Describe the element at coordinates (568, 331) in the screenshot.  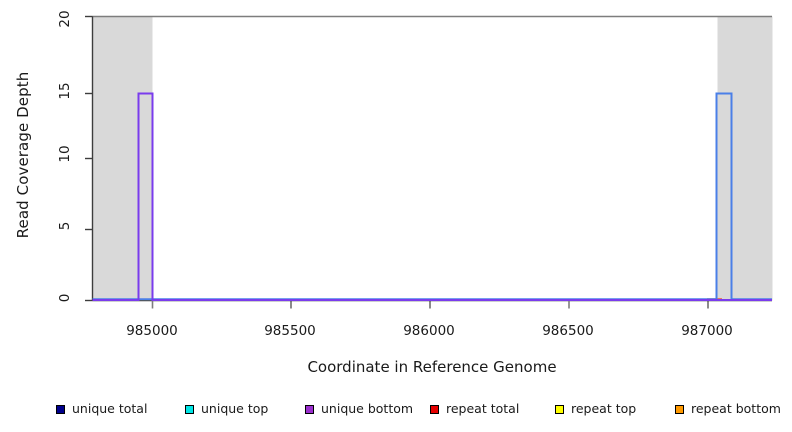
I see `x-tick-label-986500: 986500` at that location.